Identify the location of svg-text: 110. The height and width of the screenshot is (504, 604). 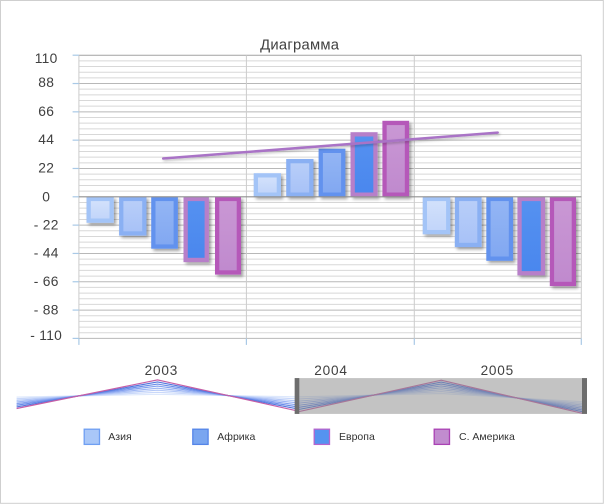
(46, 58).